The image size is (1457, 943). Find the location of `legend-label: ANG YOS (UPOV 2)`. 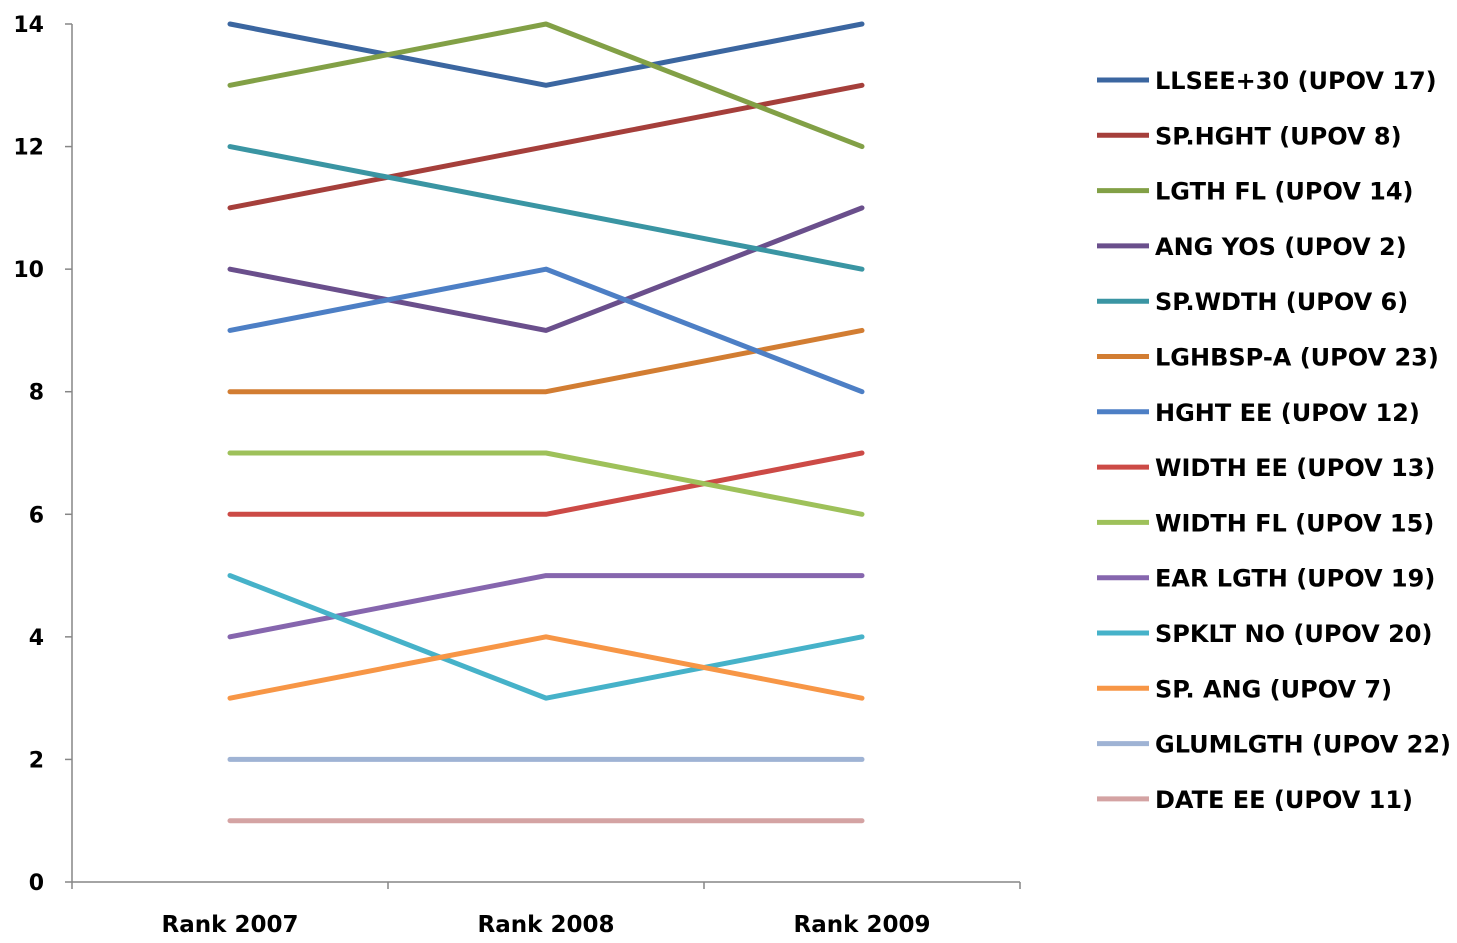

legend-label: ANG YOS (UPOV 2) is located at coordinates (1281, 247).